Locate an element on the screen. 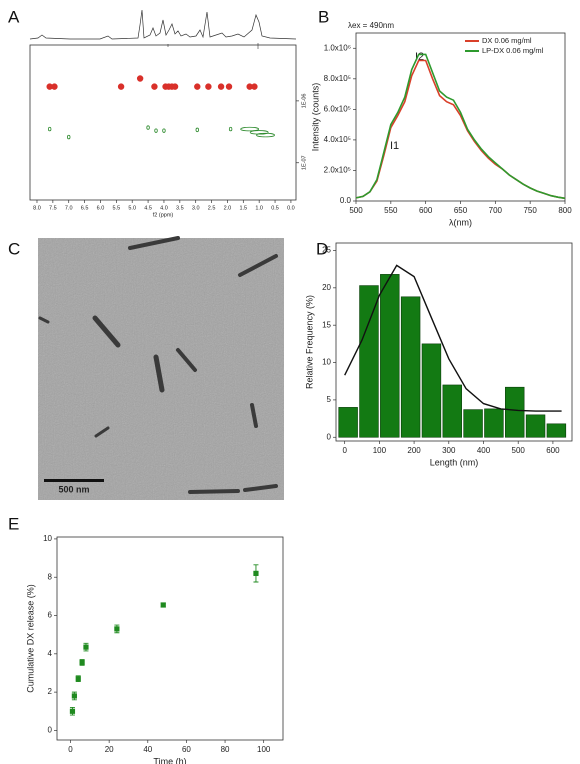 Image resolution: width=580 pixels, height=764 pixels. legend-label: LP-DX 0.06 mg/ml is located at coordinates (513, 50).